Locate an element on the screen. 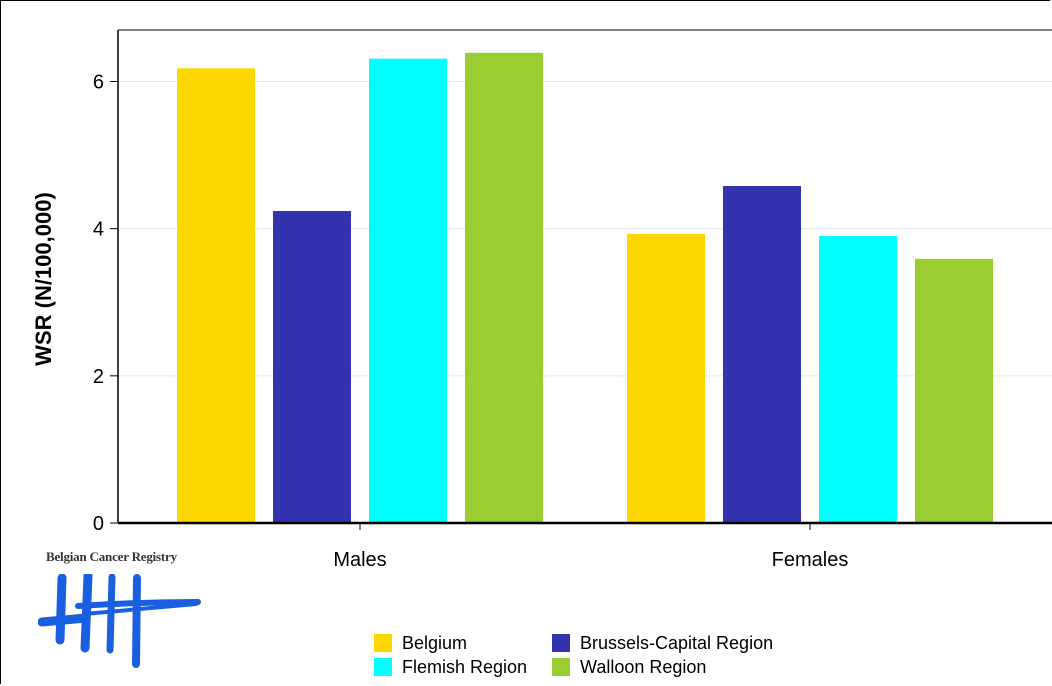 The image size is (1052, 686). y-axis-label: WSR (N/100,000) is located at coordinates (43, 279).